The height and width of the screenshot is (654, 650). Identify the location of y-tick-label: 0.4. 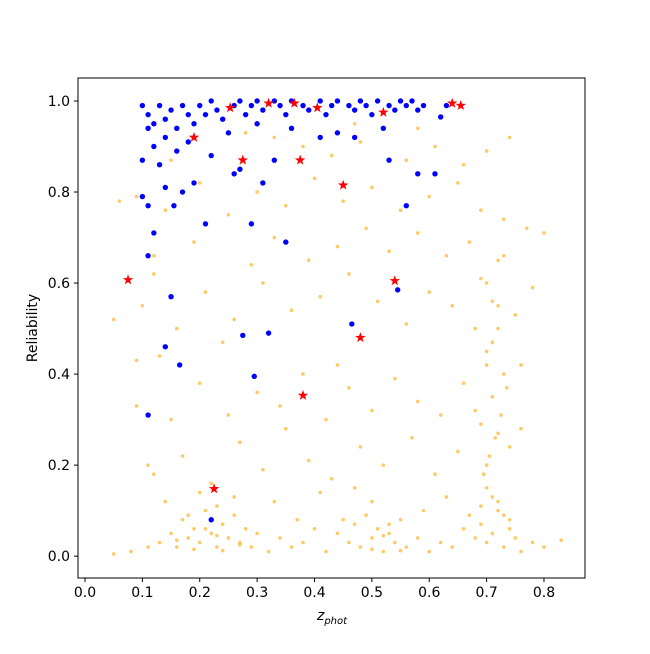
(59, 375).